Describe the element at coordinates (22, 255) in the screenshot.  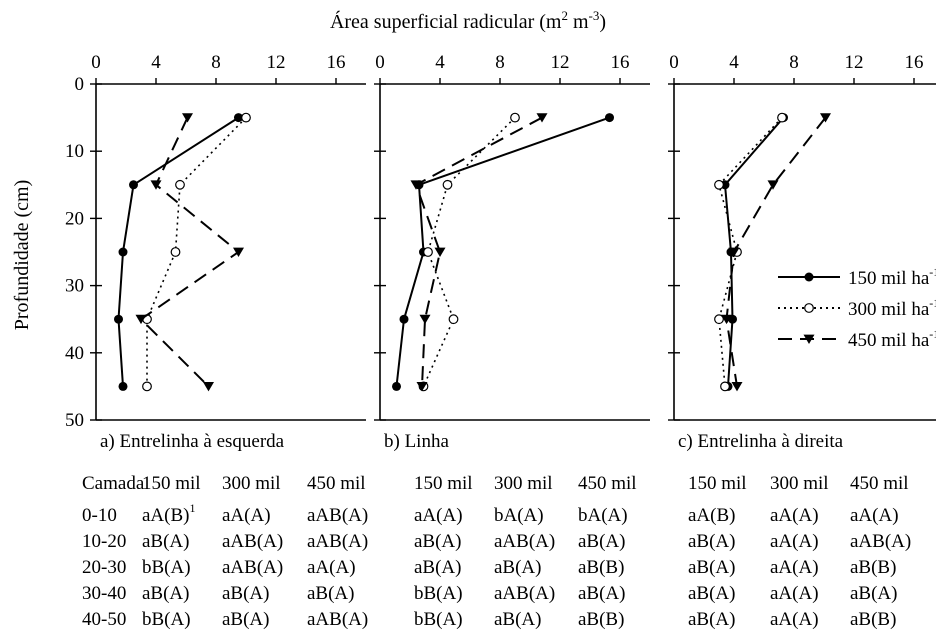
I see `y-axis-title: Profundidade (cm)` at that location.